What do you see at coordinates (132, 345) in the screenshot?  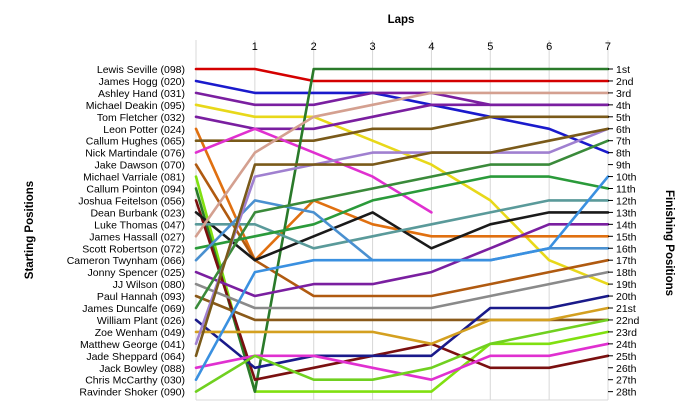 I see `start-label: Matthew George (041)` at bounding box center [132, 345].